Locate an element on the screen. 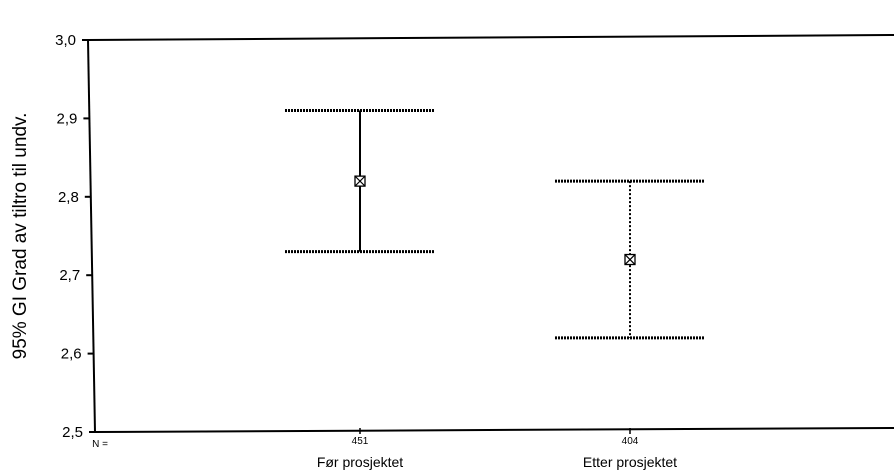 The image size is (894, 472). y-tick-label: 2,8 is located at coordinates (68, 197).